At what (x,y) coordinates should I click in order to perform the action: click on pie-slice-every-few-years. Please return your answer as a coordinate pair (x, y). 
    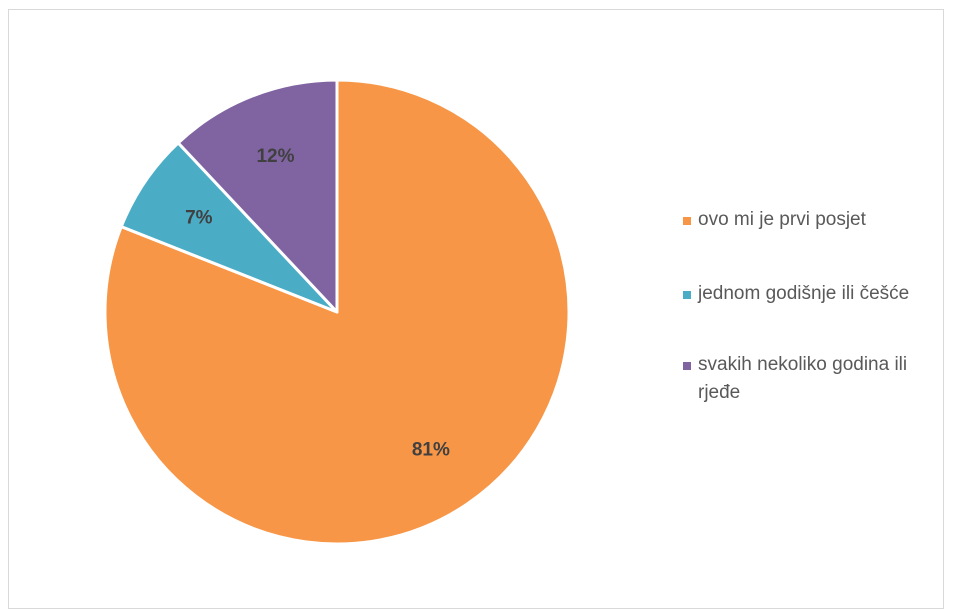
    Looking at the image, I should click on (257, 196).